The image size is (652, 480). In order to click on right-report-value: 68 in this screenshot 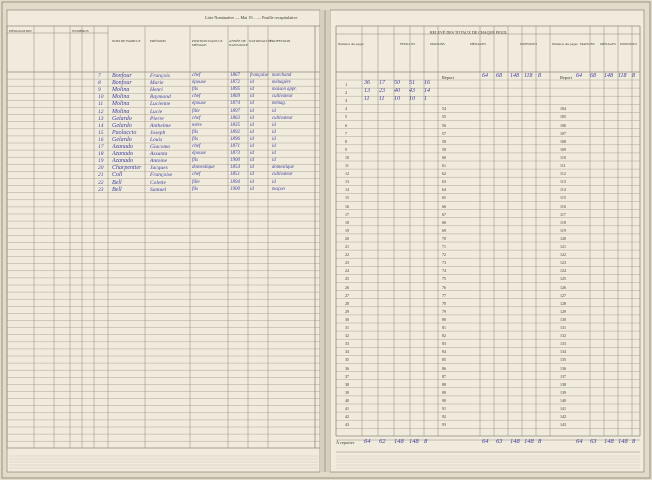, I will do `click(593, 76)`.